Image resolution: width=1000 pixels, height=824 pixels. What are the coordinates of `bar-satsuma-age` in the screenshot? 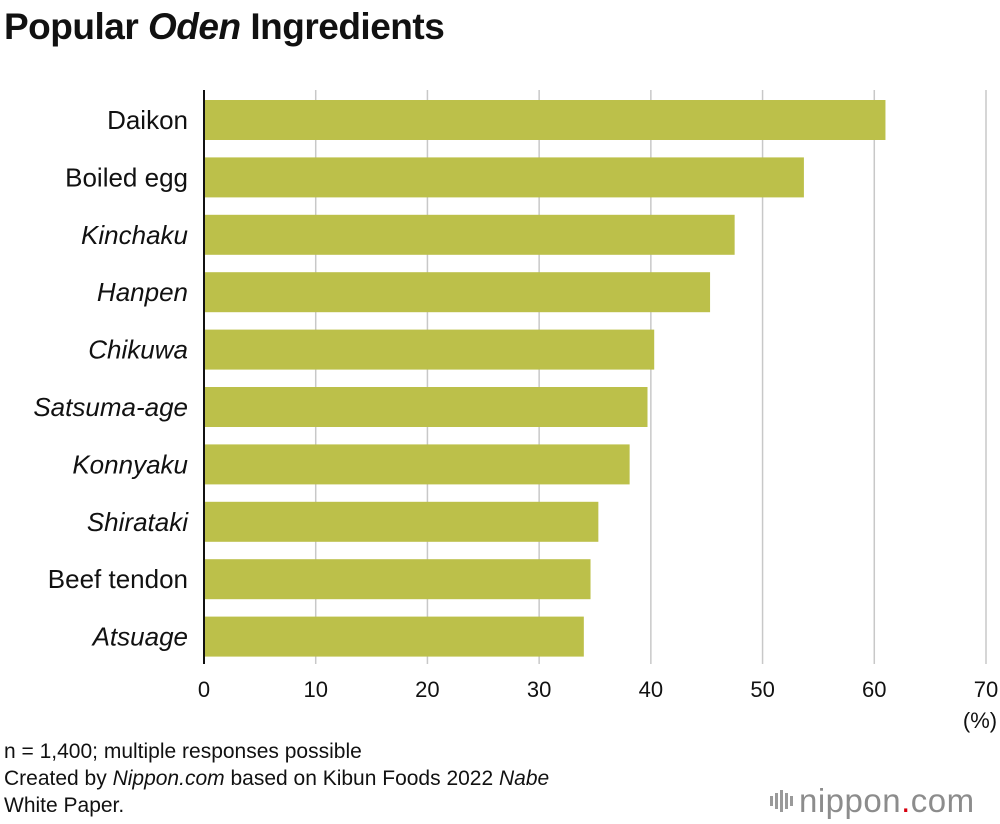 It's located at (426, 407).